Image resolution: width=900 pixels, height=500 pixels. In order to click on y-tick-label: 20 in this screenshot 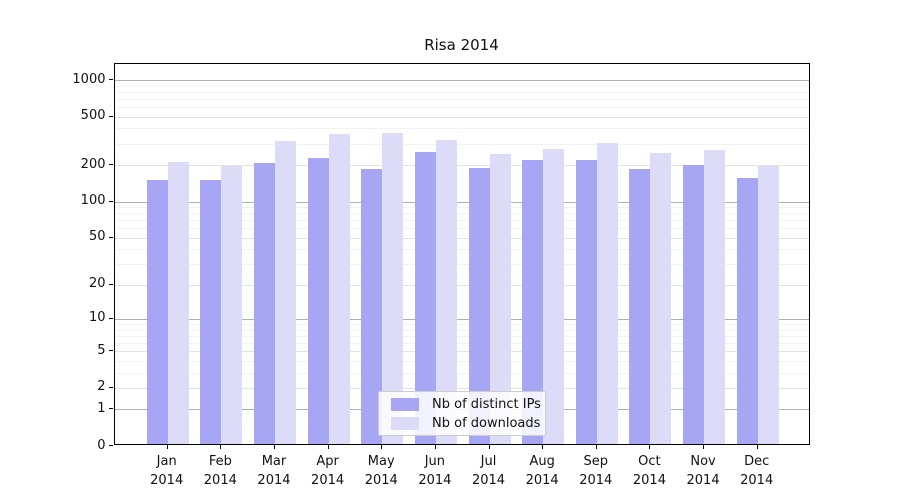, I will do `click(97, 284)`.